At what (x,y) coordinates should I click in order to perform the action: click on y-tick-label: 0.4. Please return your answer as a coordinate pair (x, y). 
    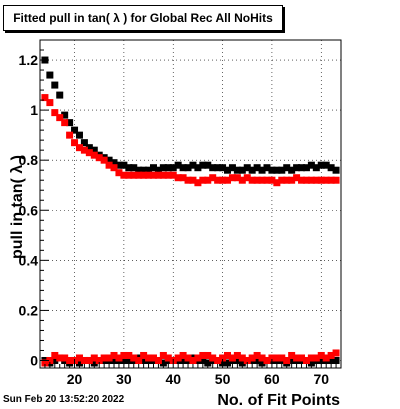
    Looking at the image, I should click on (29, 260).